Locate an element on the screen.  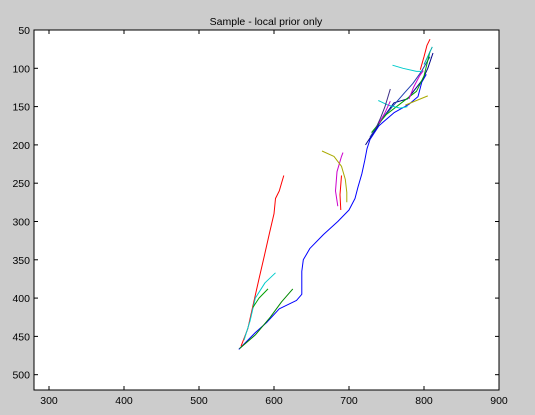
y-tick-label: 100 is located at coordinates (21, 69).